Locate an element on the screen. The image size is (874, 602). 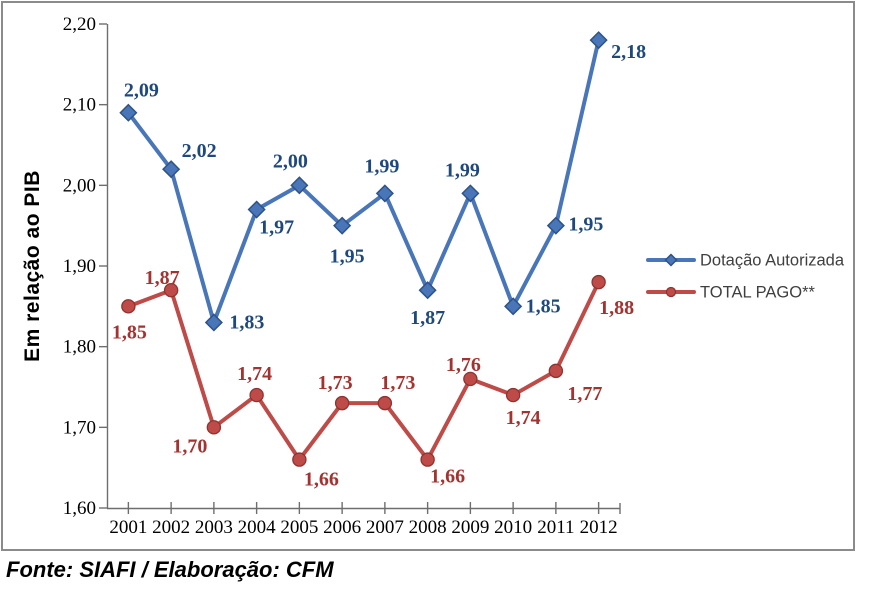
data-point-label-0: 2,18 is located at coordinates (628, 52).